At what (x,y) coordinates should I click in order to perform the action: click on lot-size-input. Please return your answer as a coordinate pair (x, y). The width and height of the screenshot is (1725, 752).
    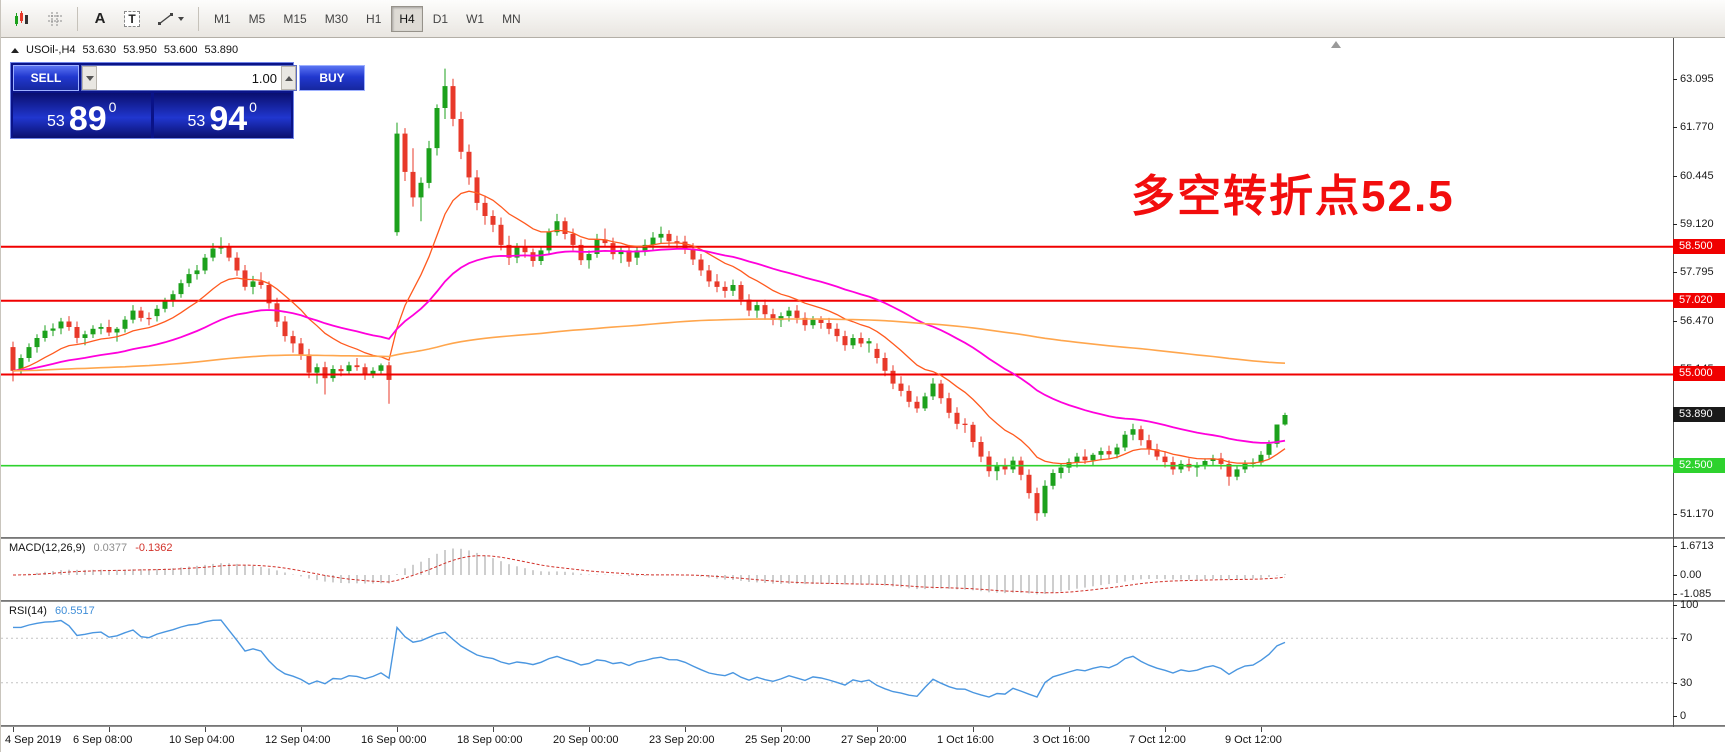
    Looking at the image, I should click on (189, 78).